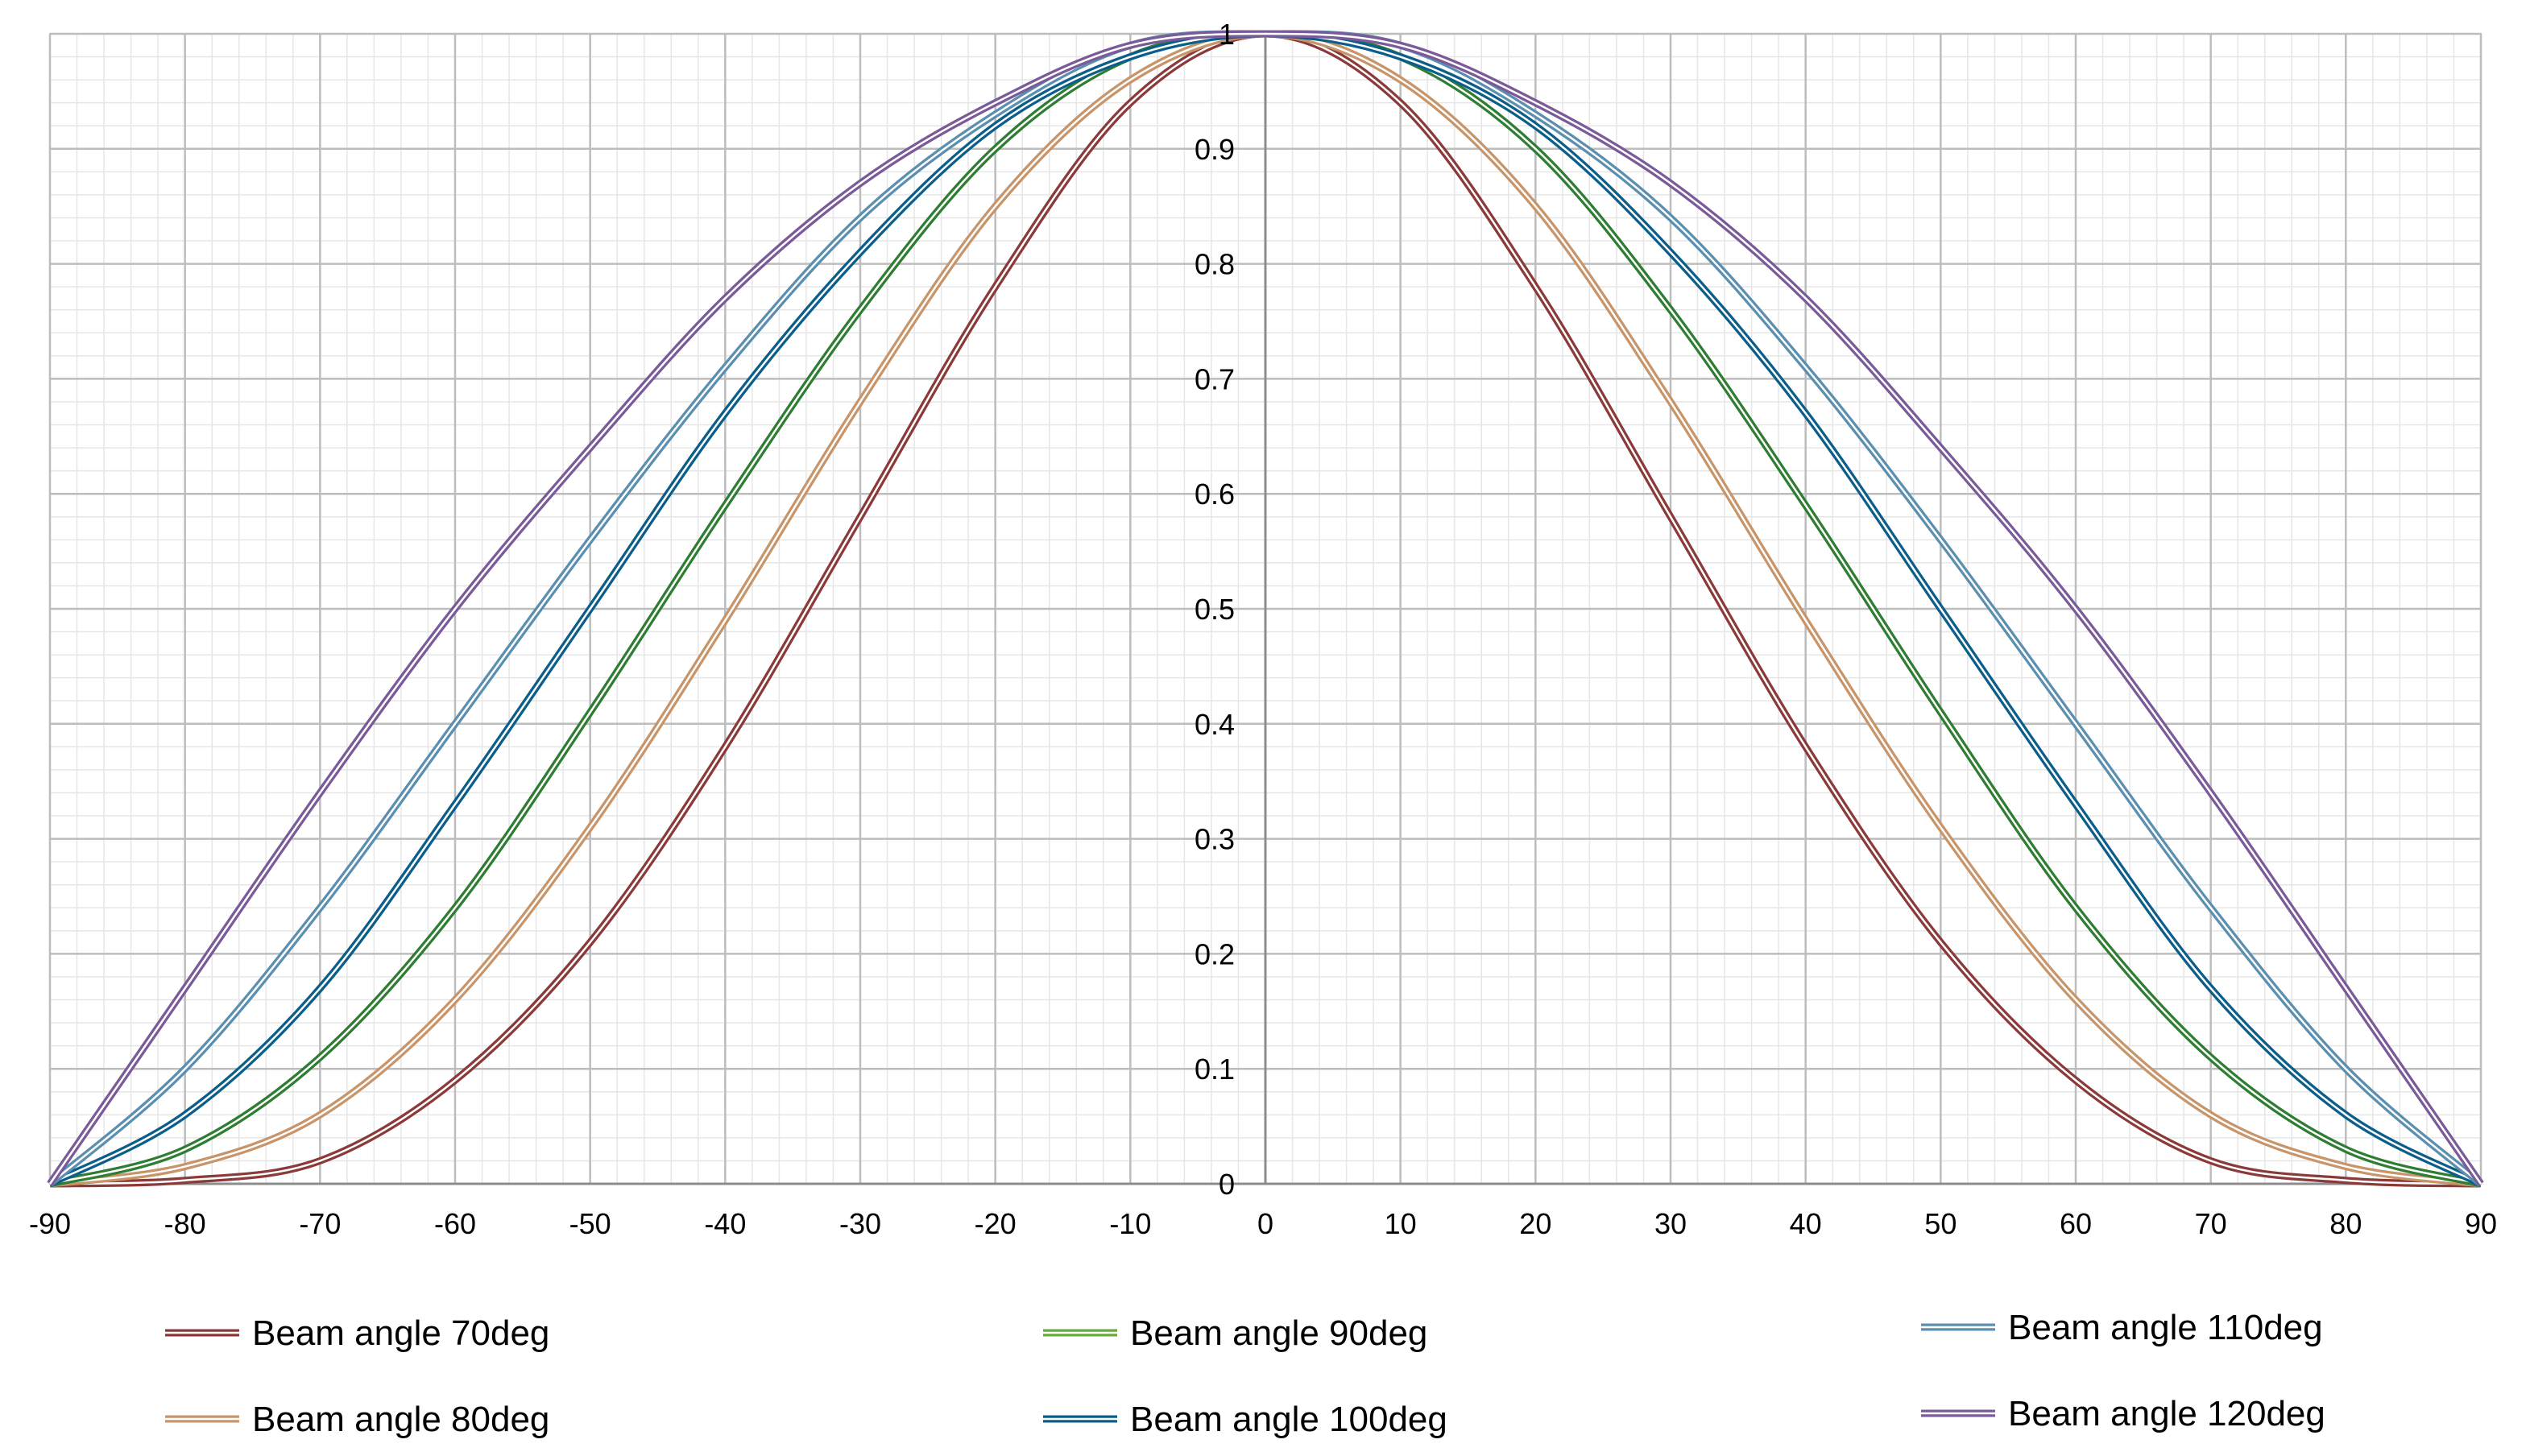  What do you see at coordinates (50, 1223) in the screenshot?
I see `x-tick-label: -90` at bounding box center [50, 1223].